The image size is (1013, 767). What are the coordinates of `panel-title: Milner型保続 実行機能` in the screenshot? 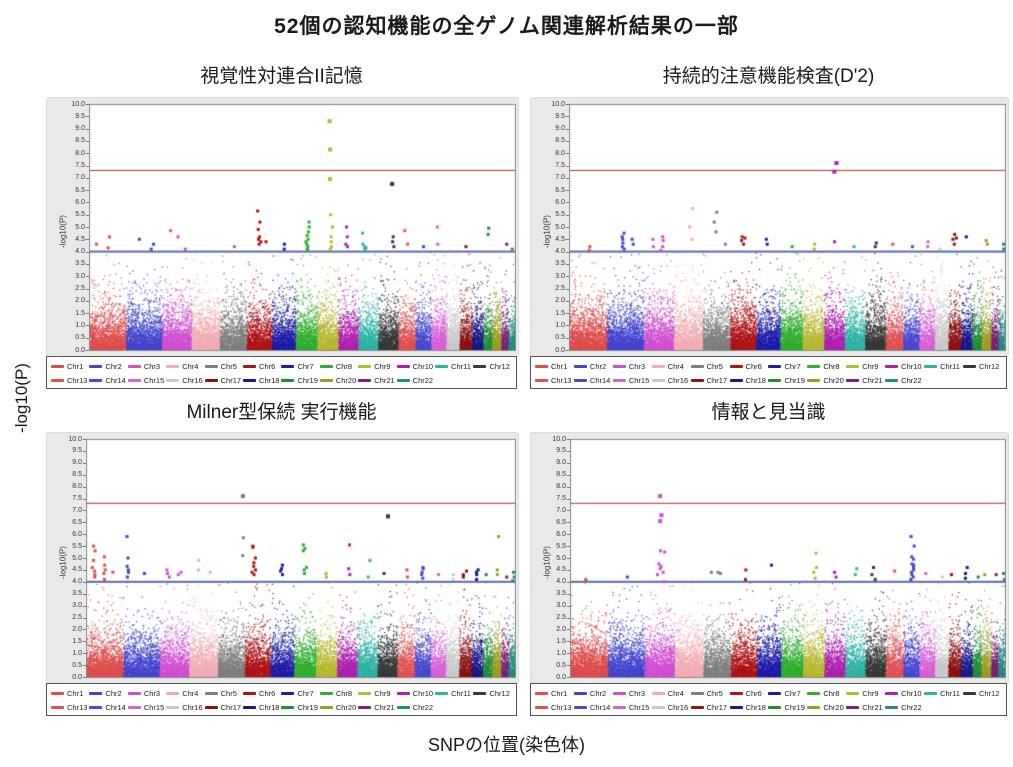 It's located at (281, 412).